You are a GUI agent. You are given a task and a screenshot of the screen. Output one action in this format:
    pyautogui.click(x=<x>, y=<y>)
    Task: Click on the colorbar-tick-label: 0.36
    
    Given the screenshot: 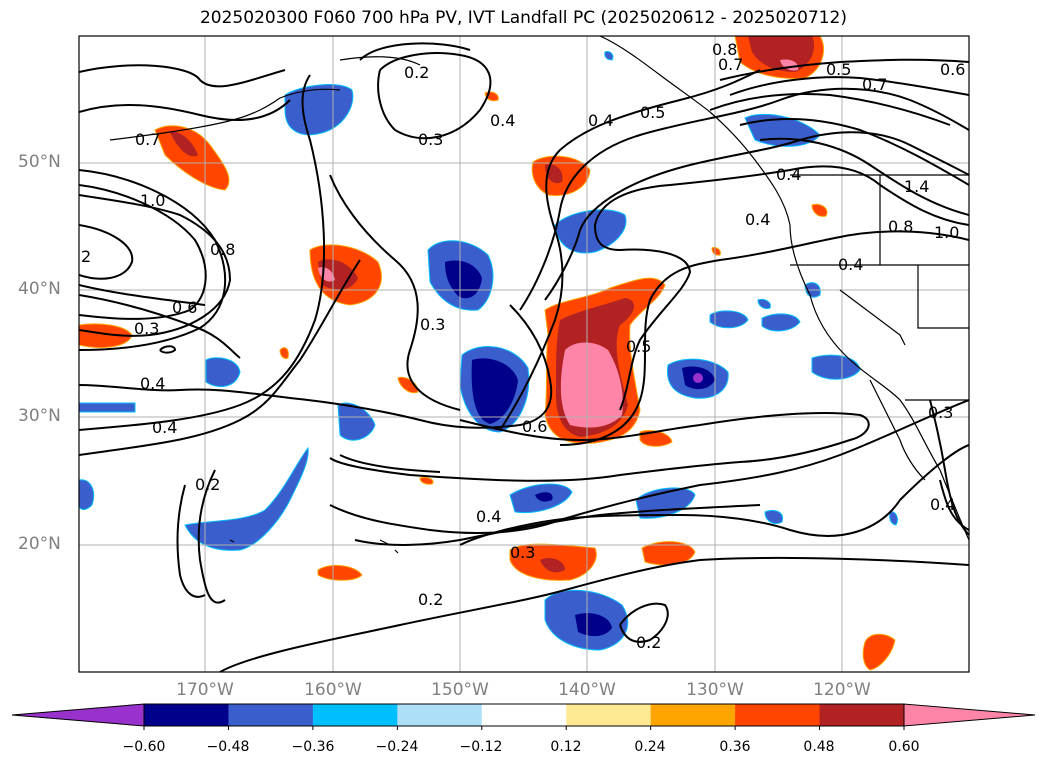 What is the action you would take?
    pyautogui.click(x=735, y=747)
    